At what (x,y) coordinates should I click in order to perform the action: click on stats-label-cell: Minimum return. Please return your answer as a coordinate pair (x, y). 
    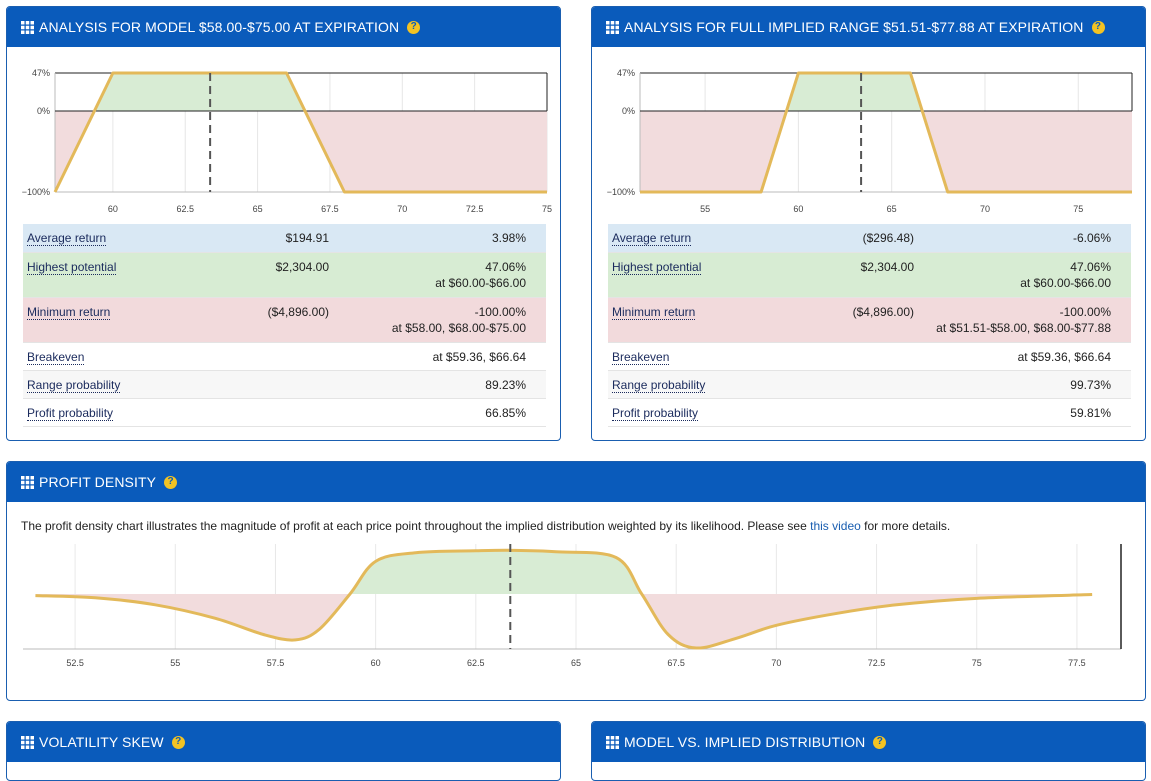
    Looking at the image, I should click on (708, 319).